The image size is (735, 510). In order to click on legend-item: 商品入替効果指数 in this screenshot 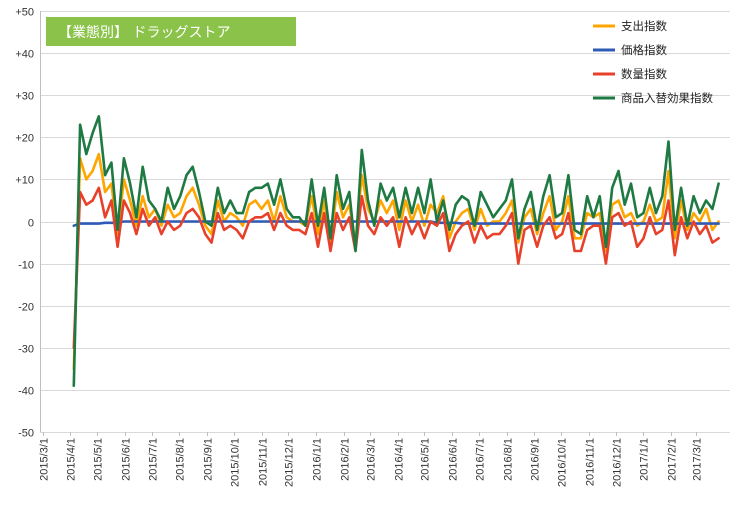, I will do `click(653, 98)`.